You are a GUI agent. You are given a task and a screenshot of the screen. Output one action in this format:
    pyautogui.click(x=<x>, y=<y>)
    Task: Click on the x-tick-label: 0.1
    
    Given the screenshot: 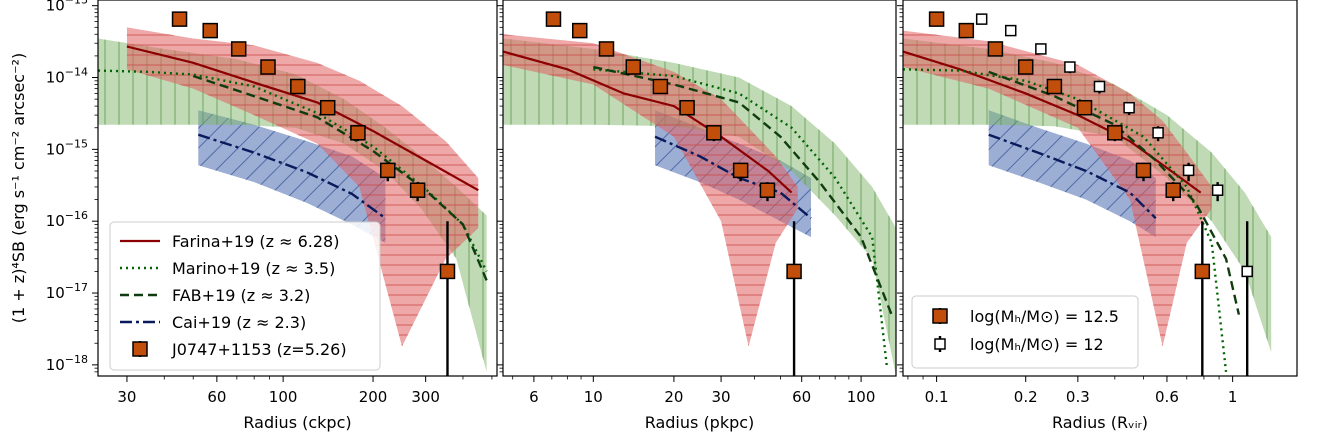 What is the action you would take?
    pyautogui.click(x=937, y=397)
    